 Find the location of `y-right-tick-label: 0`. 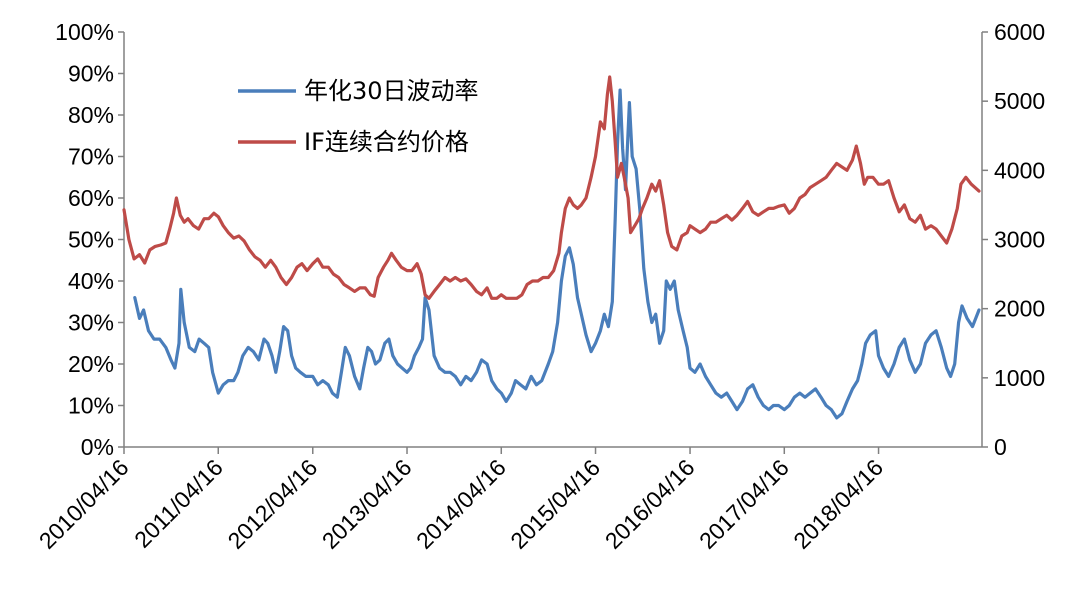

y-right-tick-label: 0 is located at coordinates (1000, 447).